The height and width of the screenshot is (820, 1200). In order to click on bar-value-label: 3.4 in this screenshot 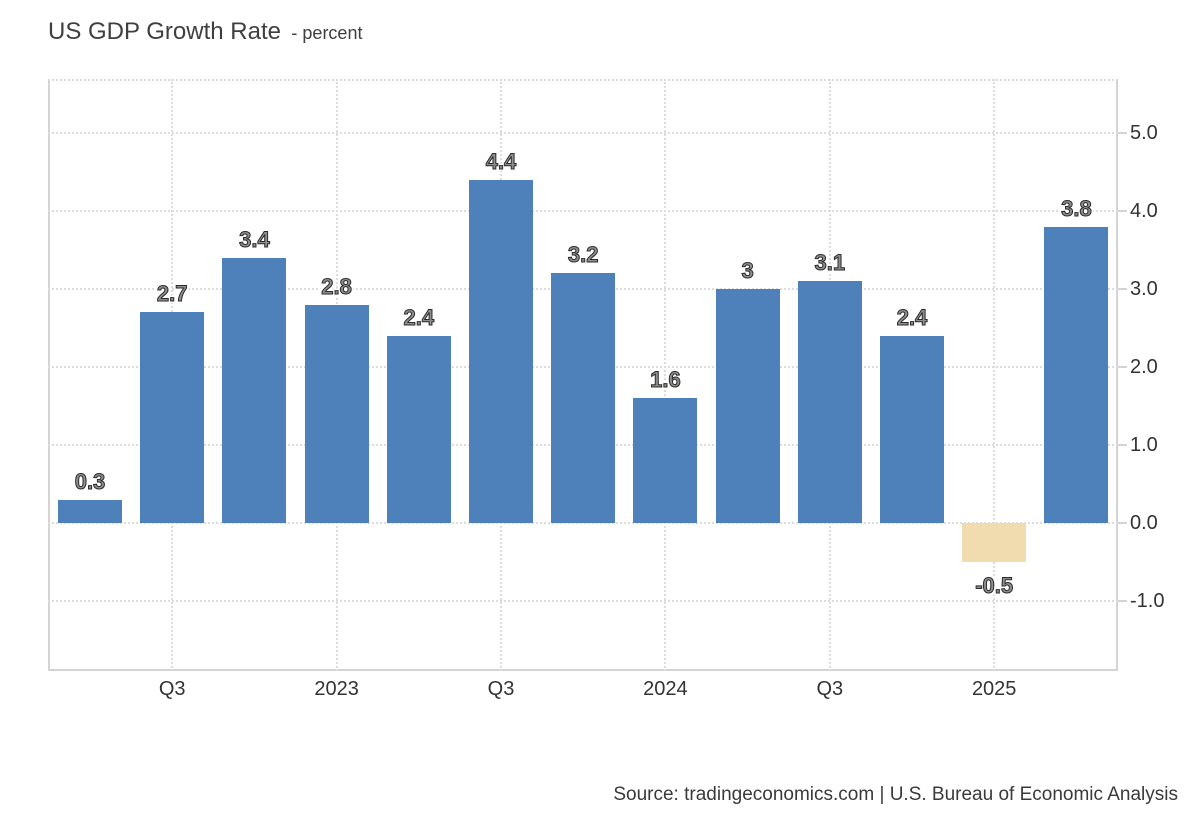, I will do `click(255, 239)`.